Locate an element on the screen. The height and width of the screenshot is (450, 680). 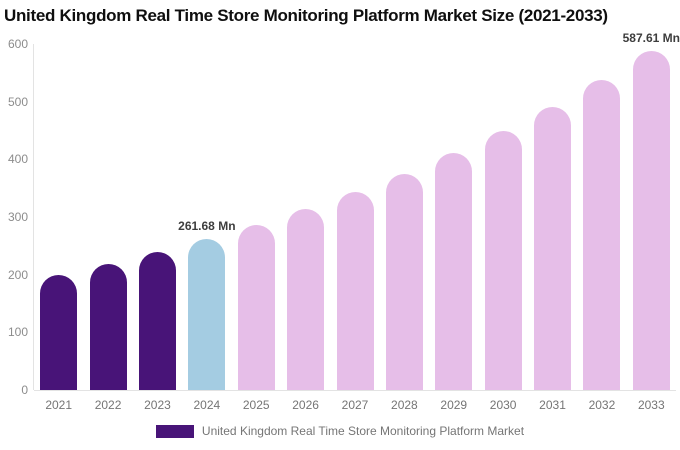
x-tick-label-2030: 2030 is located at coordinates (503, 405).